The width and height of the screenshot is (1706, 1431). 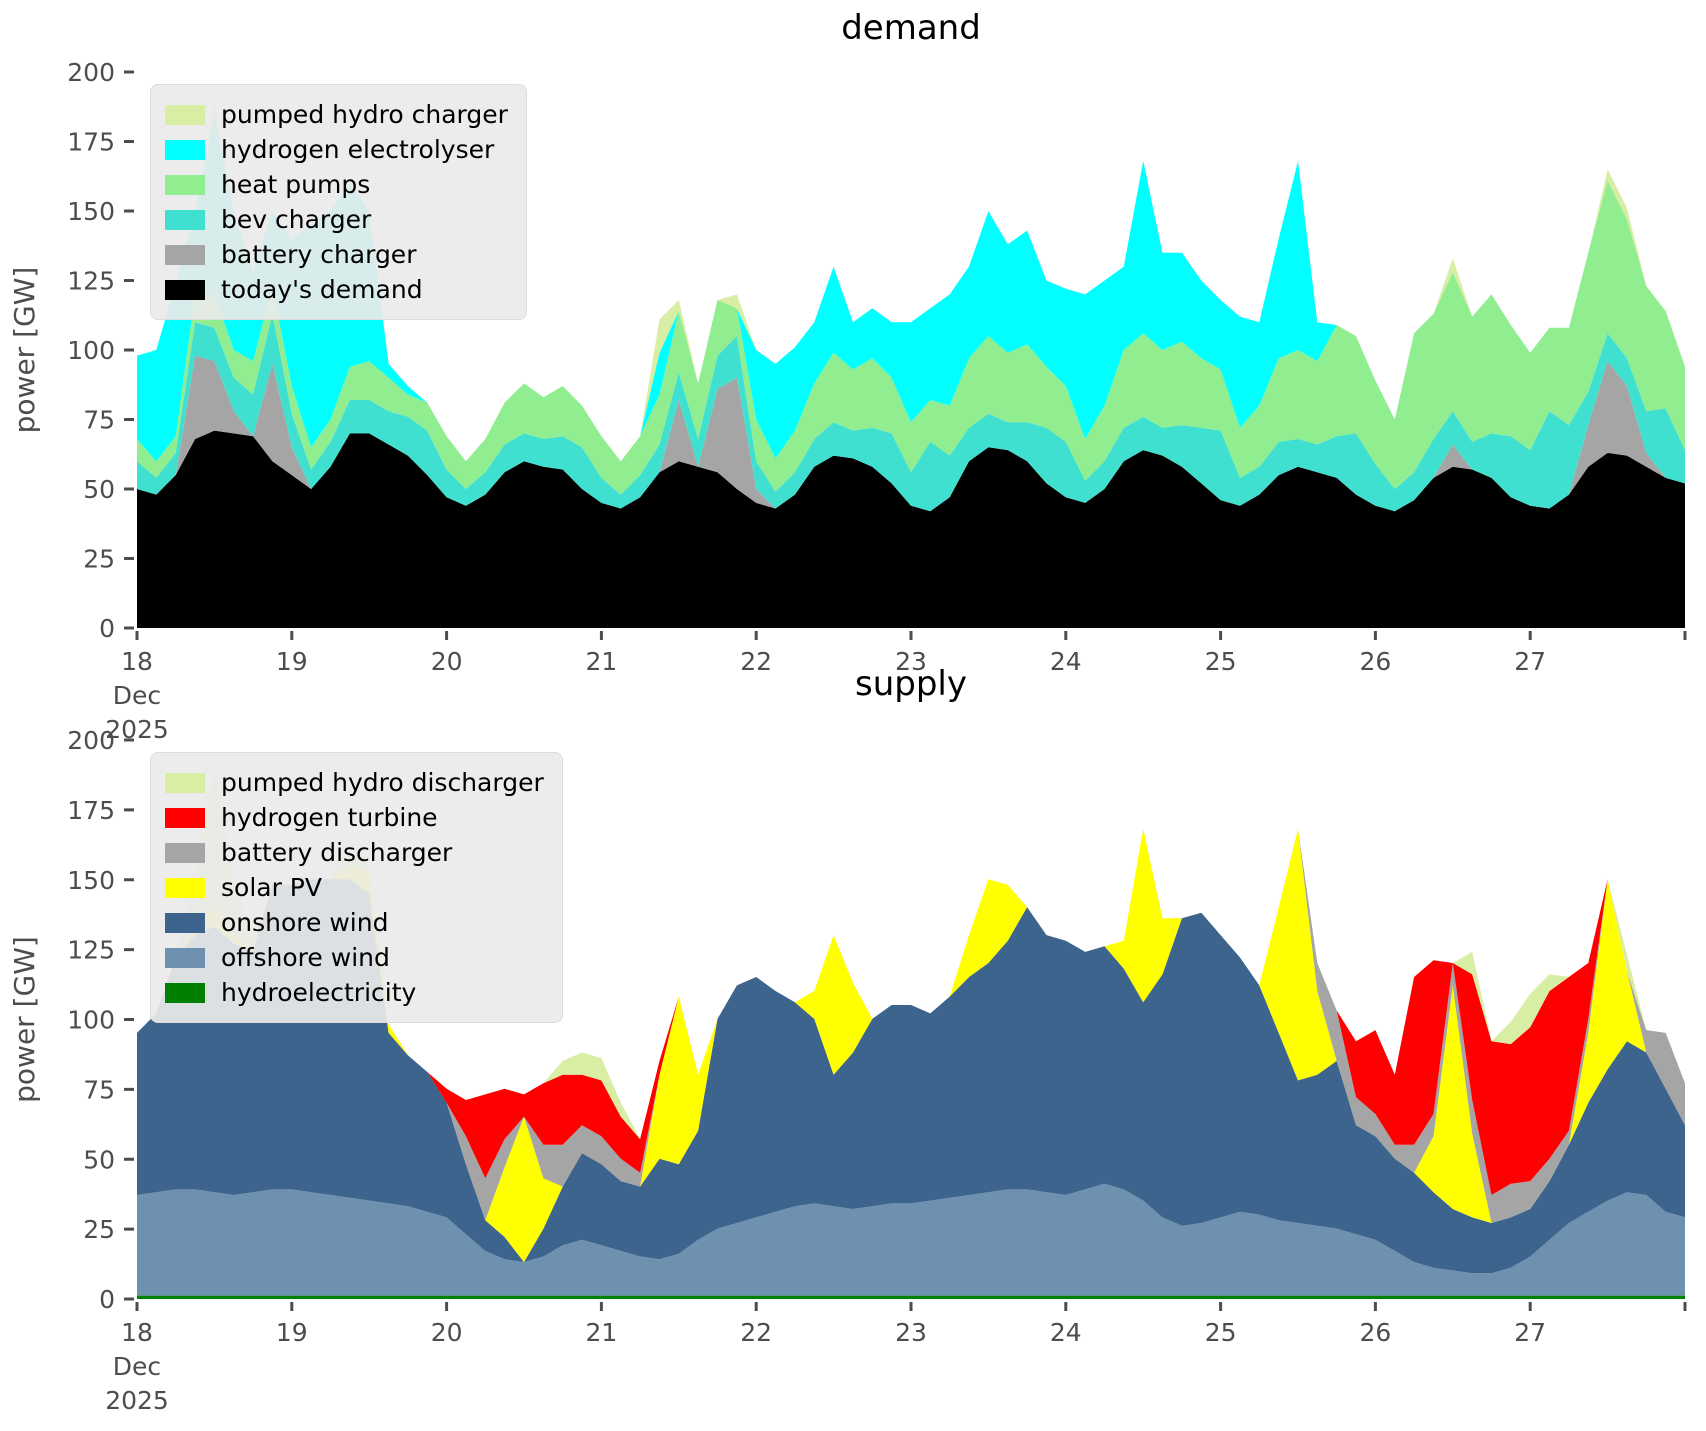 I want to click on y-tick-label-supply: 75, so click(x=99, y=1089).